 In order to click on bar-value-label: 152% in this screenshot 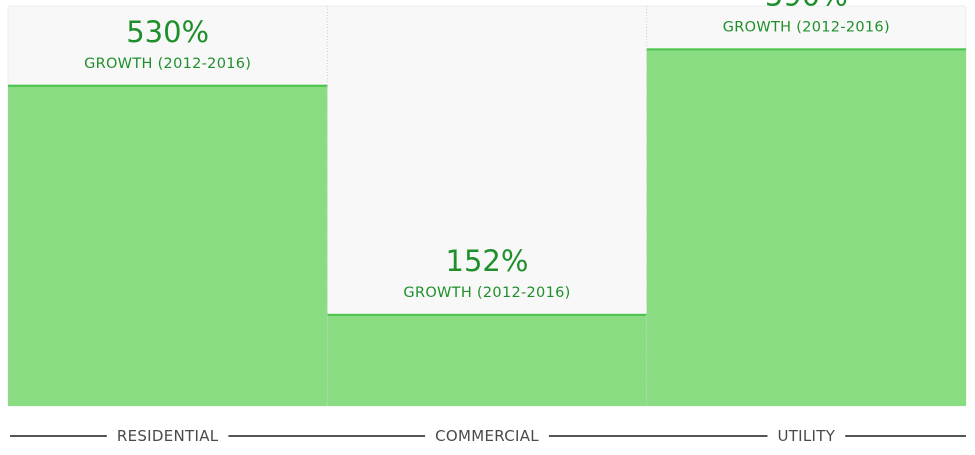, I will do `click(487, 261)`.